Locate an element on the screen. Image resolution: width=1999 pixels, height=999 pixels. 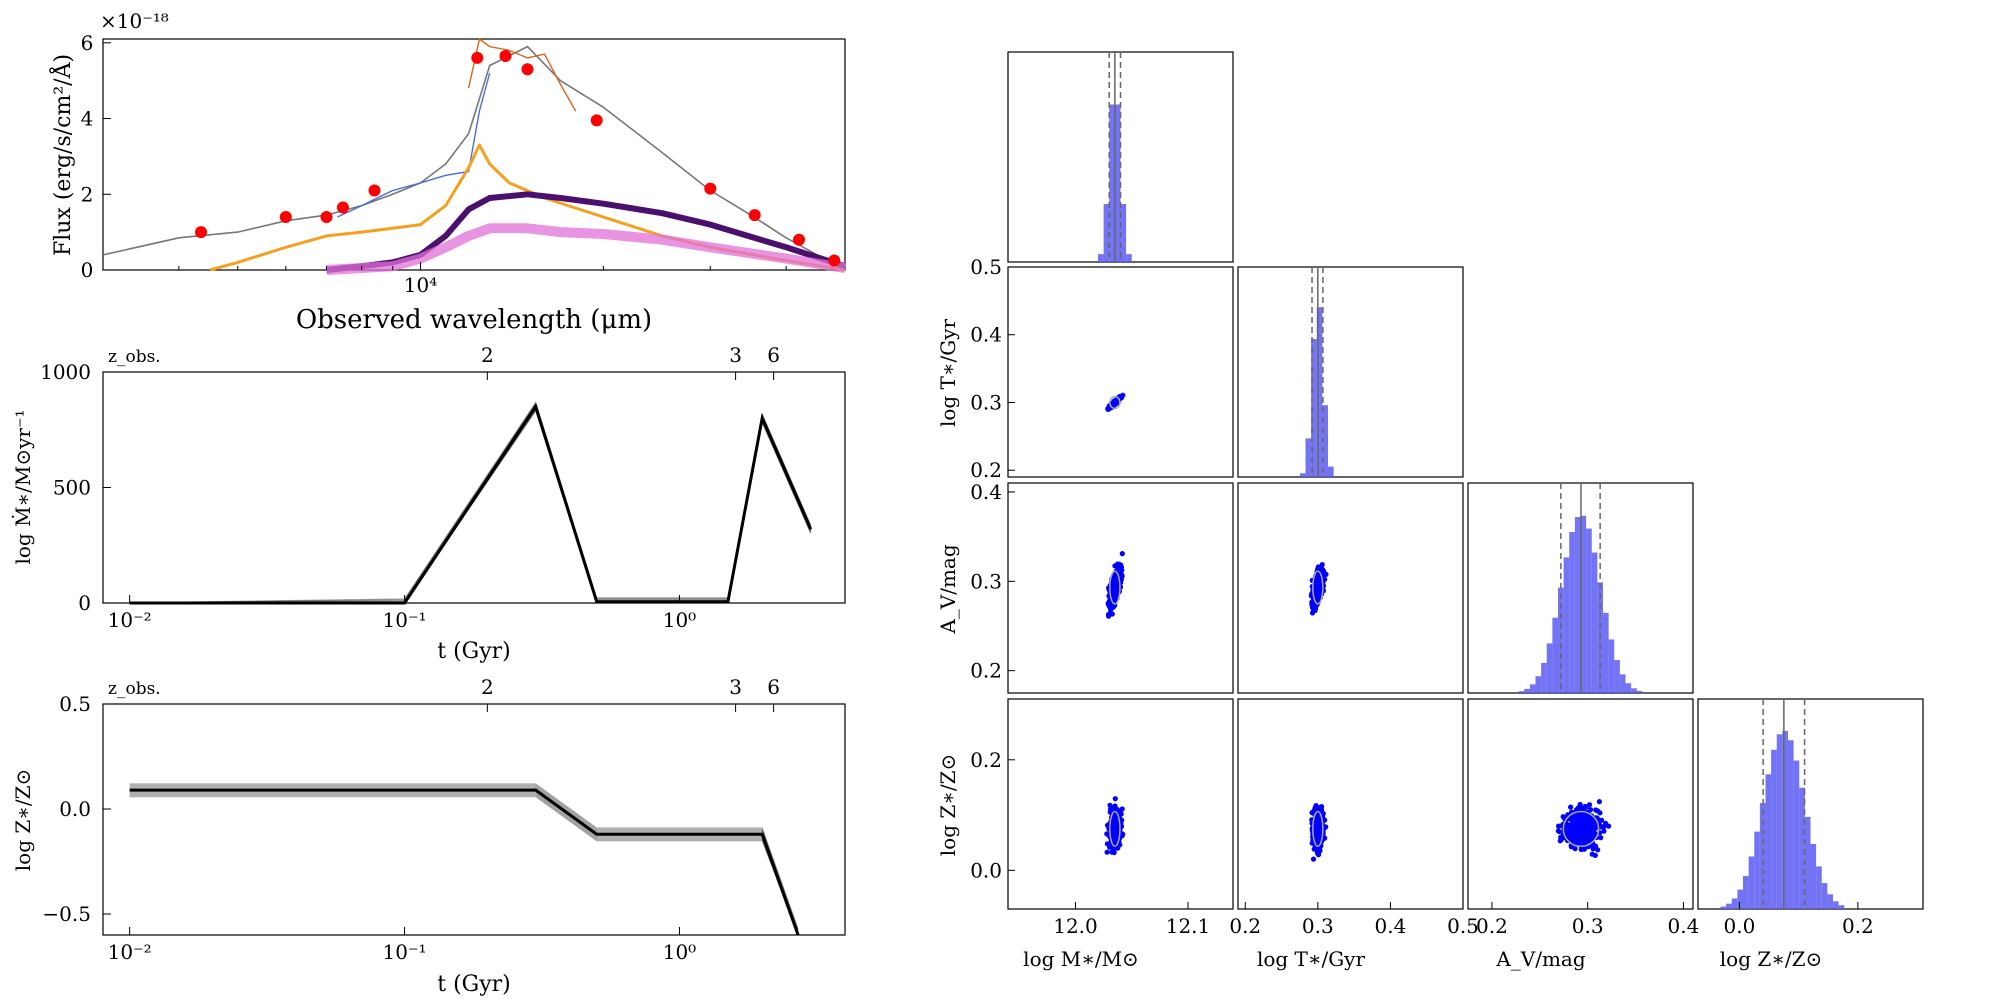
zh-x-tick-label: 10⁻¹ is located at coordinates (405, 952).